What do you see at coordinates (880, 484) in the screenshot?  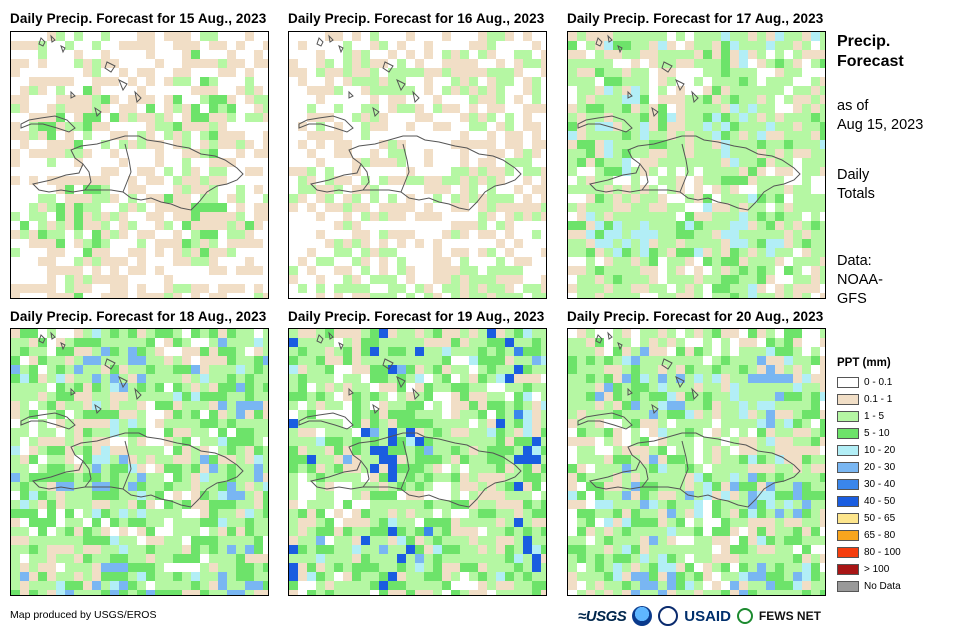 I see `legend-label: 30 - 40` at bounding box center [880, 484].